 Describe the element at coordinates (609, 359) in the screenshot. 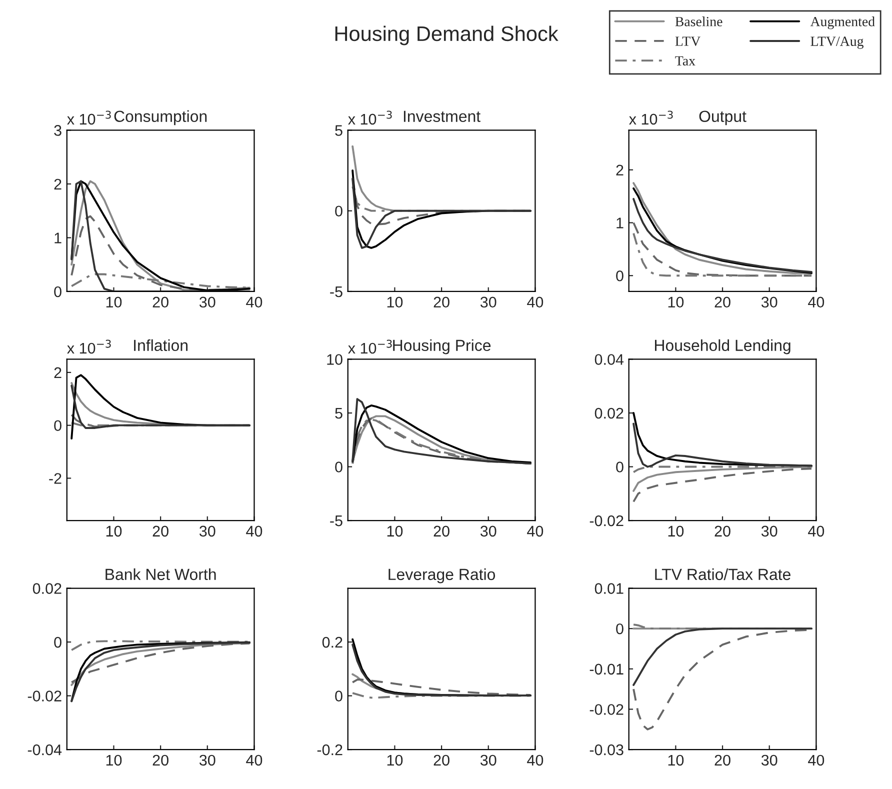

I see `y-tick-label: 0.04` at that location.